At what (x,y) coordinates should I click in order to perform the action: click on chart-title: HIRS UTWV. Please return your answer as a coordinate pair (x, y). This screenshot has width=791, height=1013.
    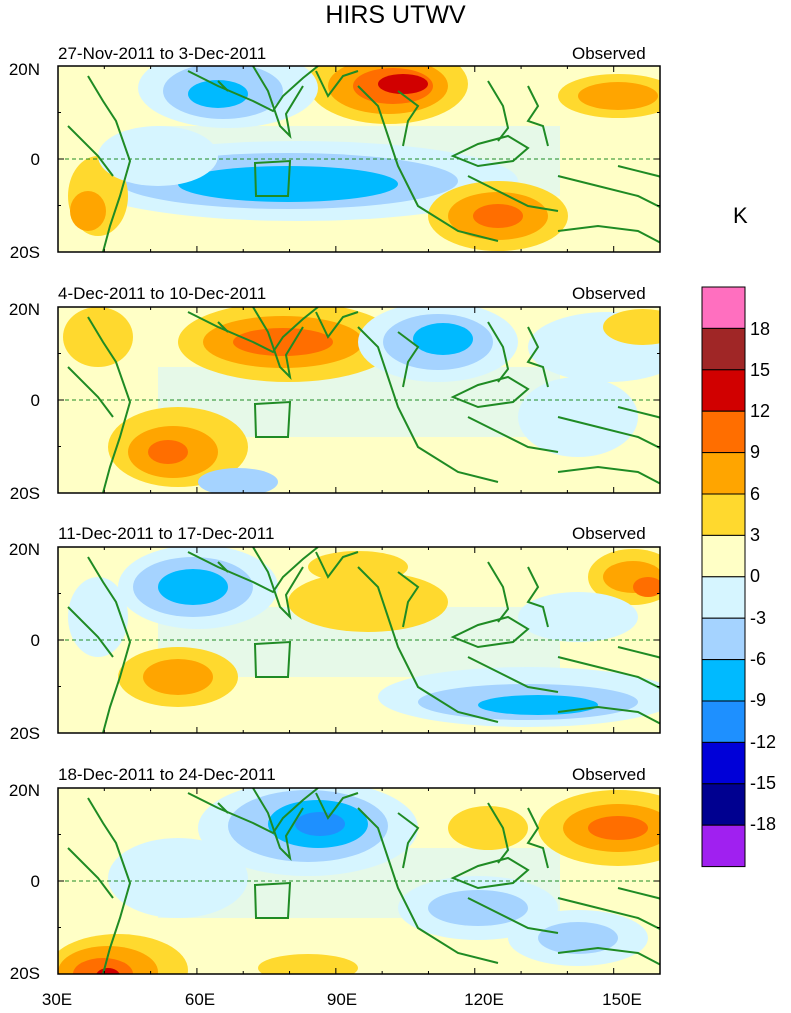
    Looking at the image, I should click on (395, 15).